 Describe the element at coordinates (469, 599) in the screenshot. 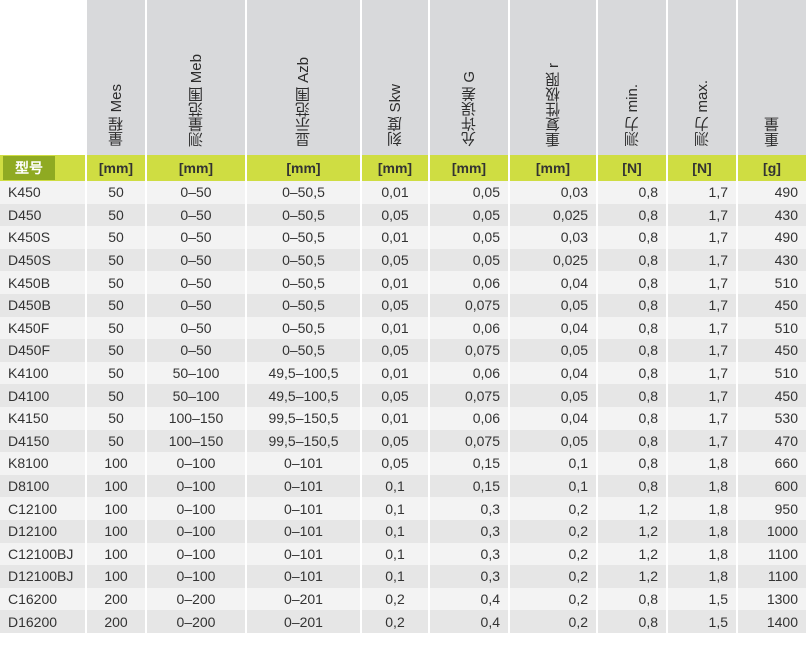

I see `value-cell: 0,4` at that location.